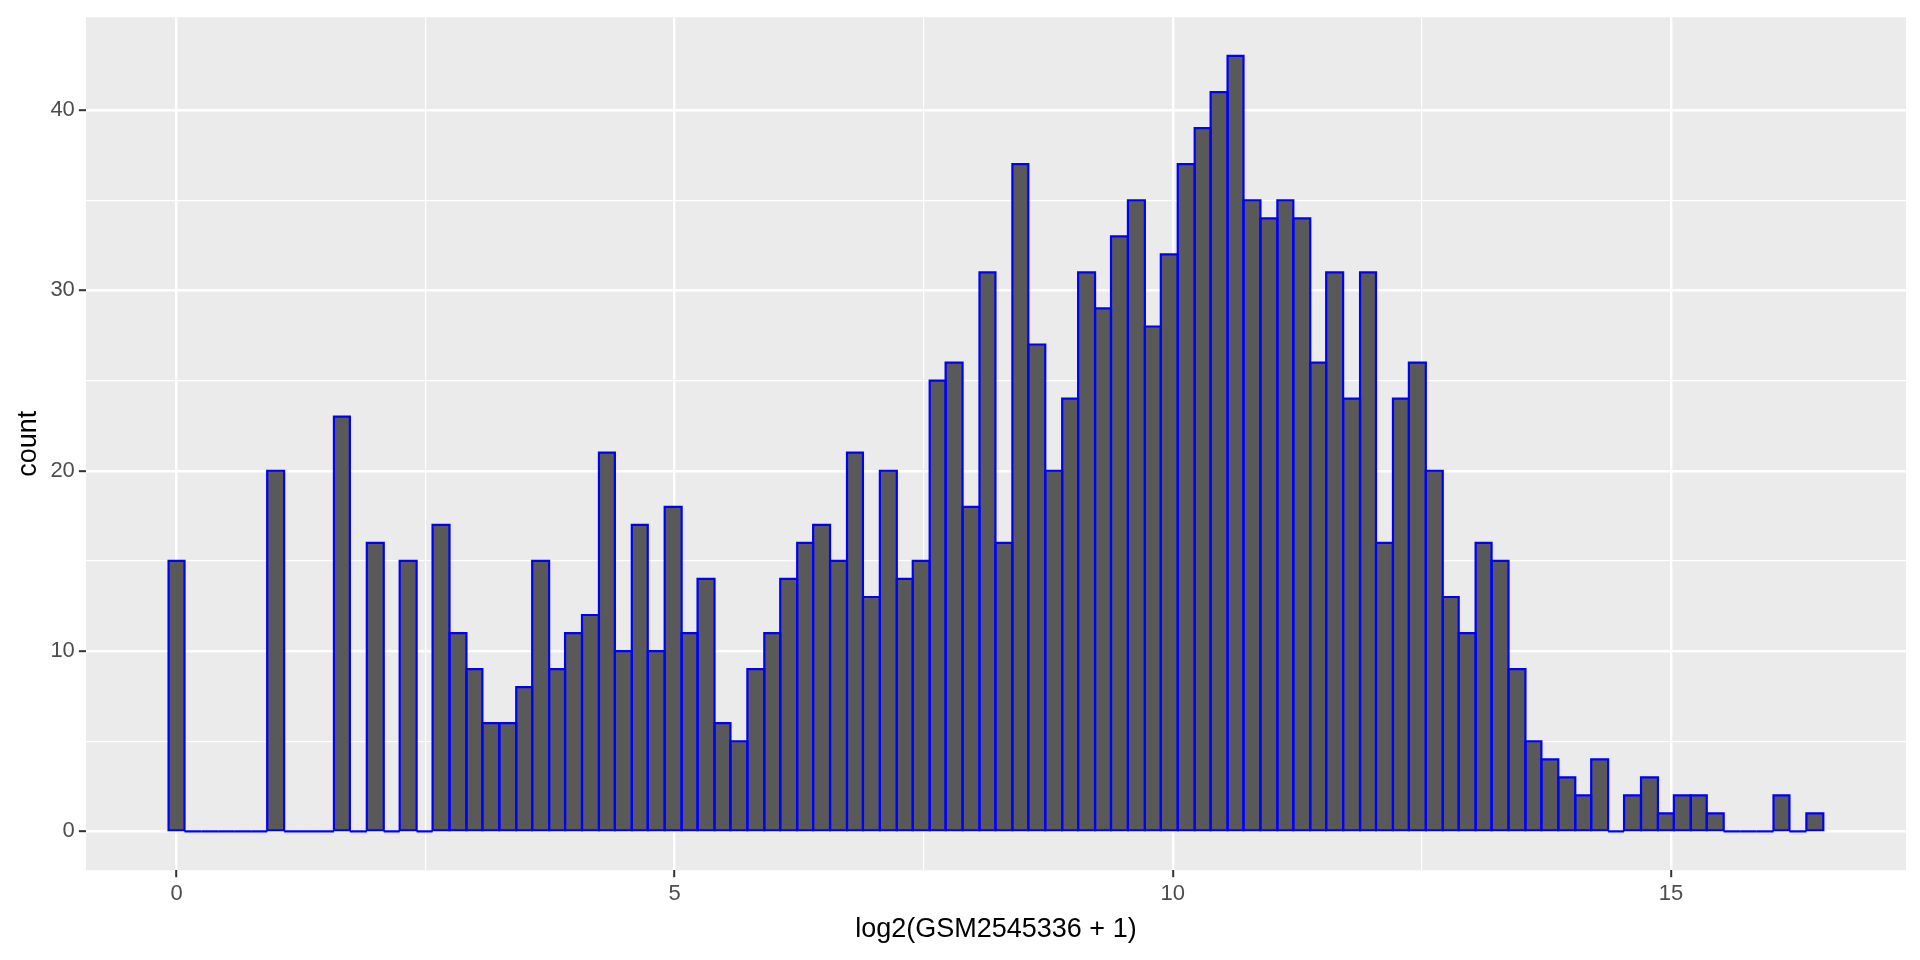 This screenshot has height=960, width=1920. I want to click on y-axis-title: count, so click(26, 443).